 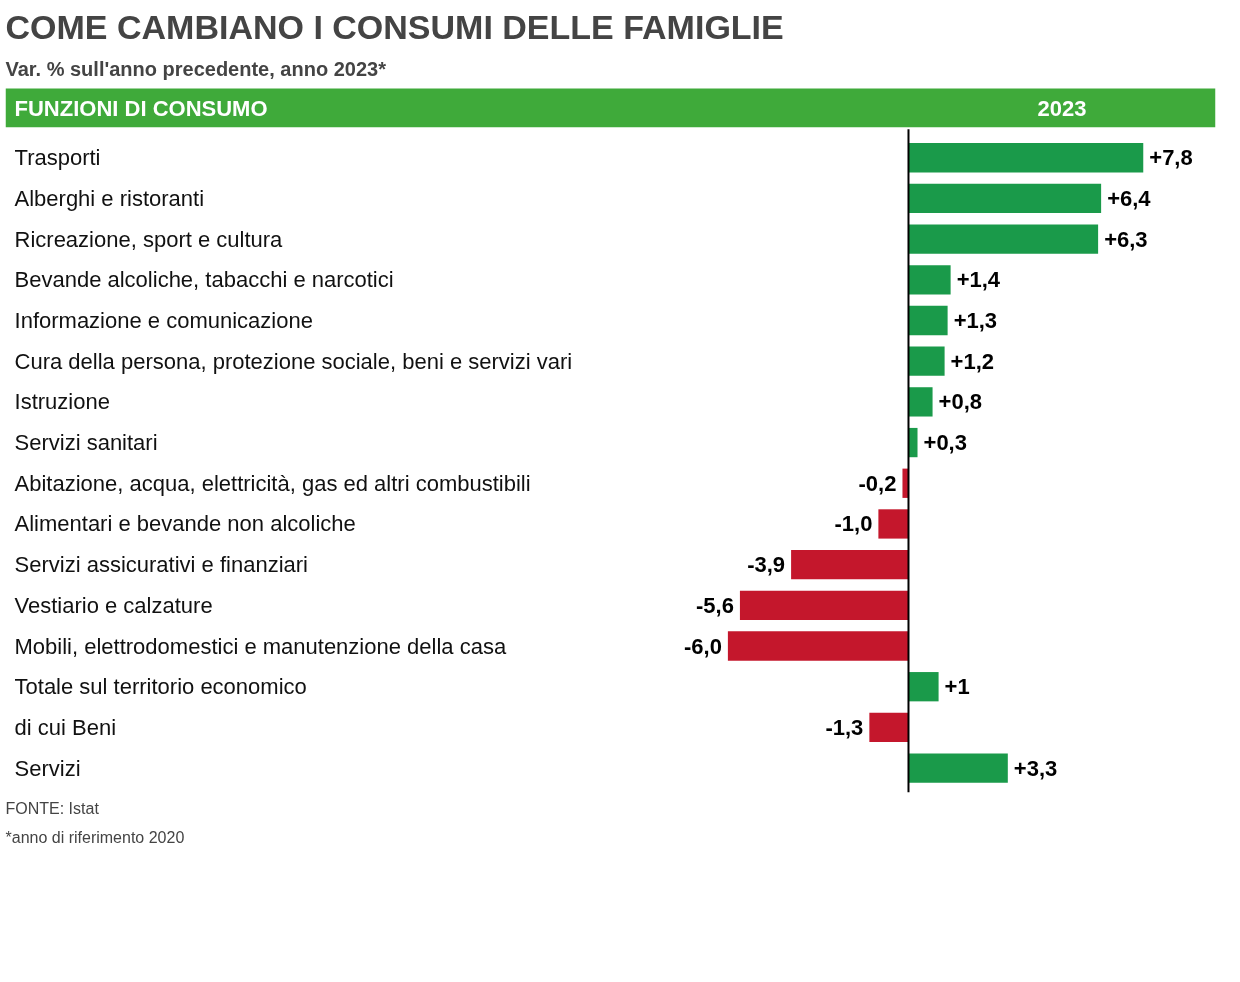 I want to click on data-label: +1,3, so click(x=975, y=320).